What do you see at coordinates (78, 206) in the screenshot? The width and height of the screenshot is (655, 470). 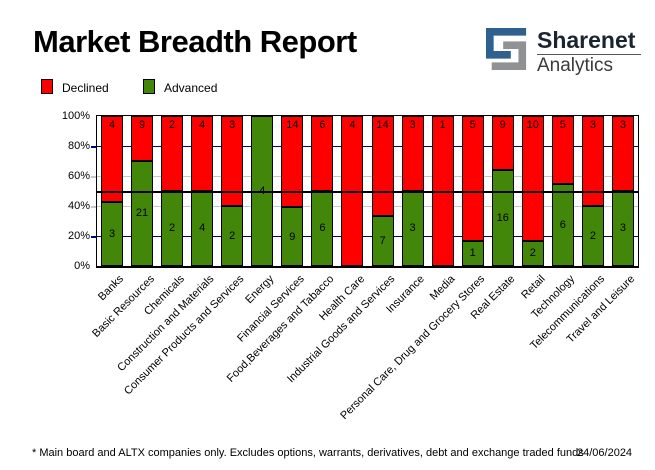 I see `y-axis-label-40: 40%` at bounding box center [78, 206].